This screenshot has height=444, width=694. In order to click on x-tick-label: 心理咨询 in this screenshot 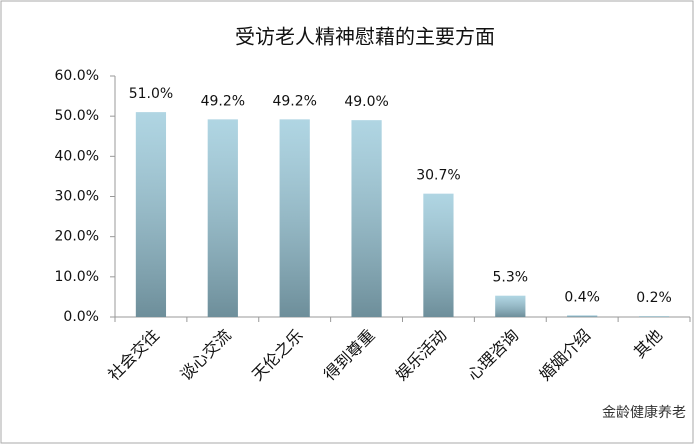, I will do `click(493, 355)`.